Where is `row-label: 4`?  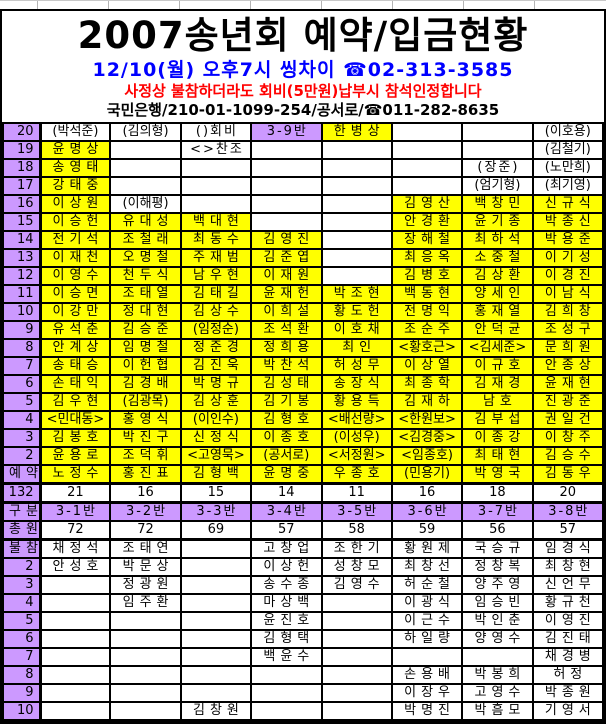
row-label: 4 is located at coordinates (22, 603).